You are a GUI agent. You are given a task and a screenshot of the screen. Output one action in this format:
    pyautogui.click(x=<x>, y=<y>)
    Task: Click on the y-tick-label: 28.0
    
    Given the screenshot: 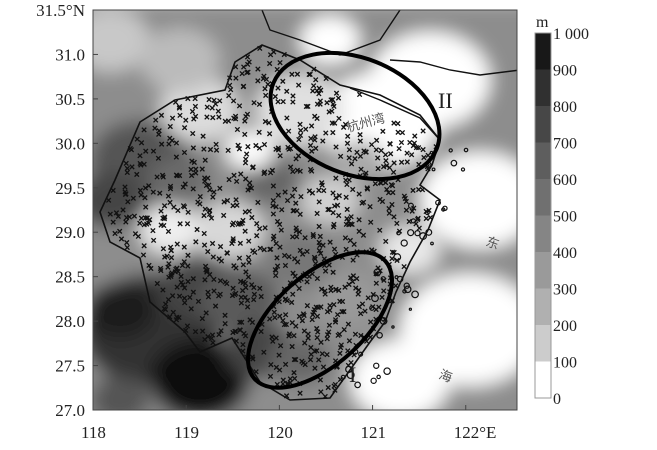 What is the action you would take?
    pyautogui.click(x=70, y=321)
    